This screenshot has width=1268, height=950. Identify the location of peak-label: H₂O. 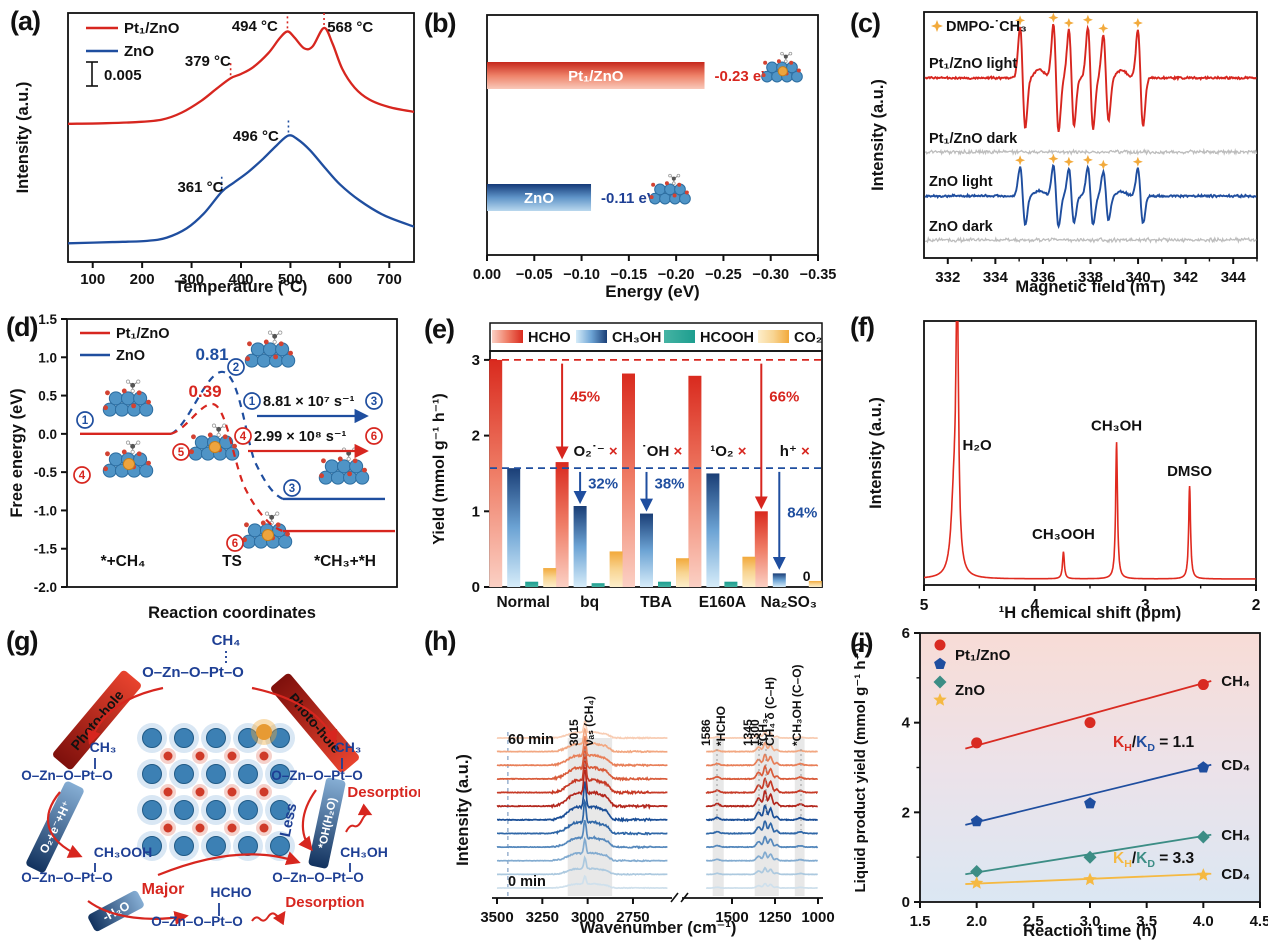
(977, 445).